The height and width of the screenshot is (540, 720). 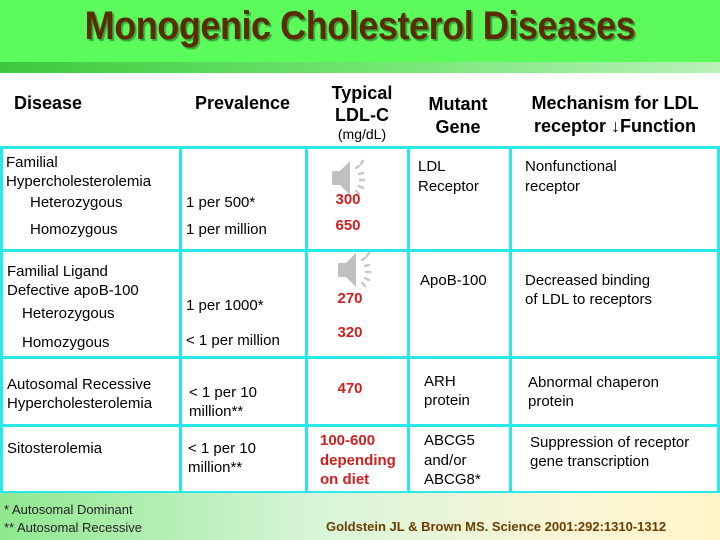 I want to click on row4-ldl-line2: depending, so click(x=358, y=460).